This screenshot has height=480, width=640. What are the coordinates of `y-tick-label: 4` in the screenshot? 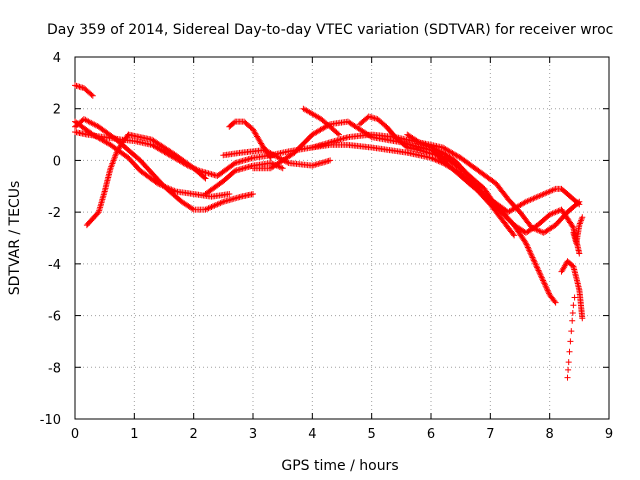 It's located at (57, 58).